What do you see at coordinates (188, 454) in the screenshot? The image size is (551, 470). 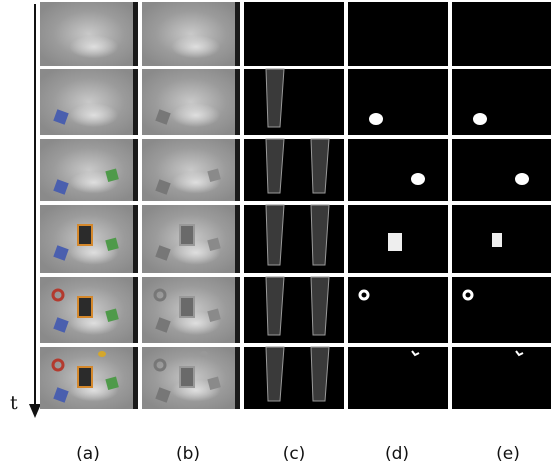 I see `column-label-b: (b)` at bounding box center [188, 454].